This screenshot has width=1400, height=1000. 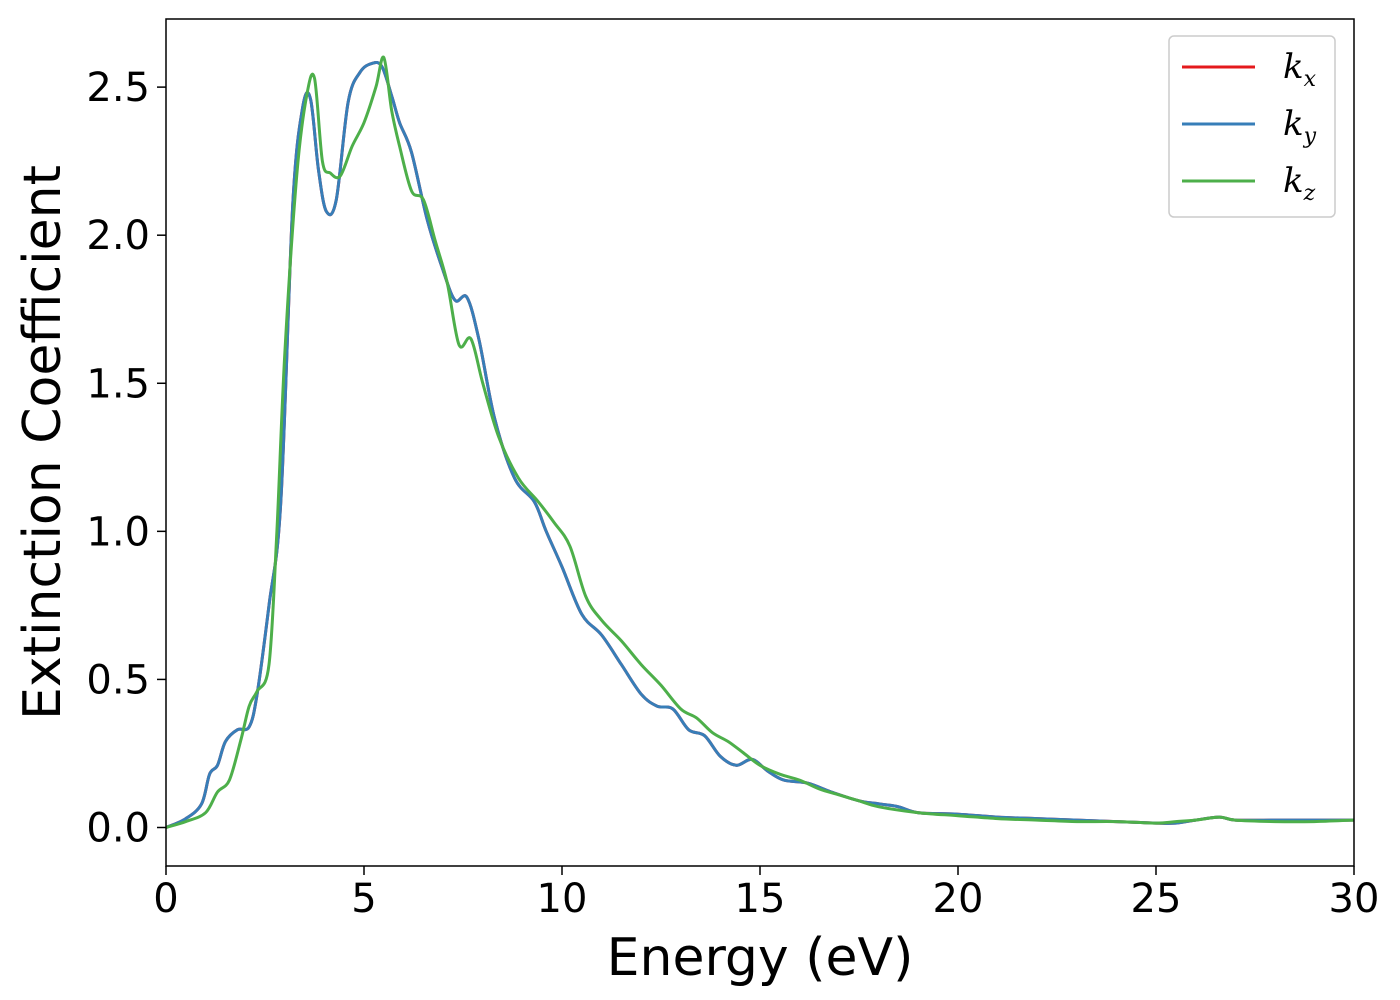 I want to click on y-tick-label: 1.5, so click(x=118, y=384).